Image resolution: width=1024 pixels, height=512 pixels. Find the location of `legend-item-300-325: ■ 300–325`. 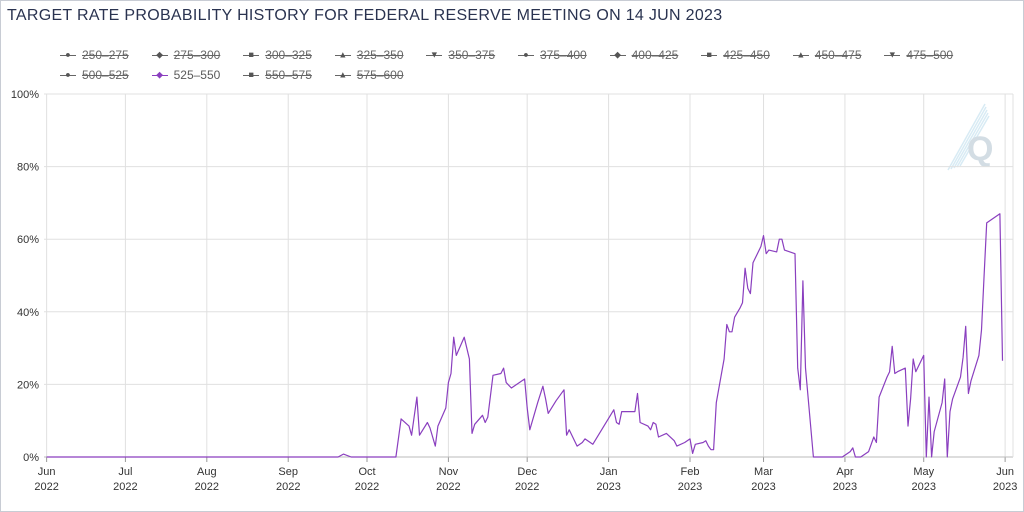

legend-item-300-325: ■ 300–325 is located at coordinates (277, 55).